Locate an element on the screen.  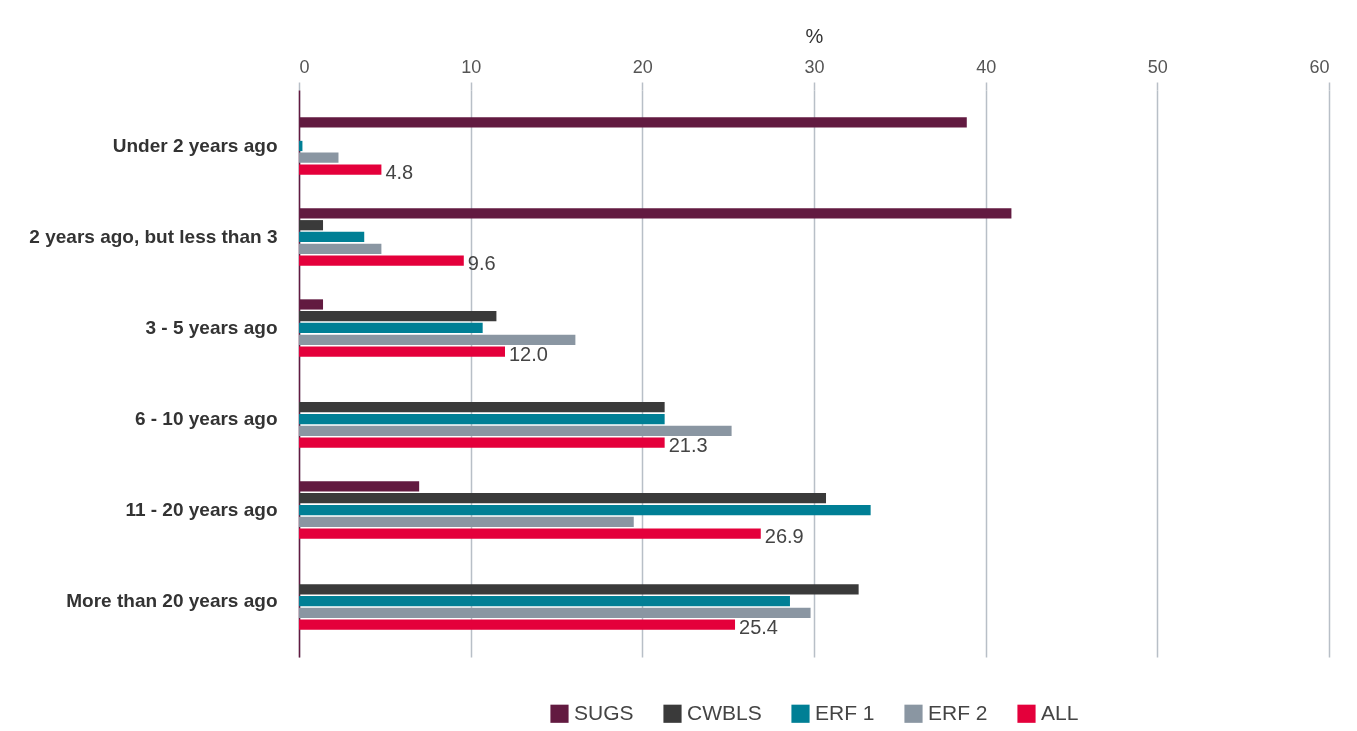
x-tick-label: 0 is located at coordinates (304, 66).